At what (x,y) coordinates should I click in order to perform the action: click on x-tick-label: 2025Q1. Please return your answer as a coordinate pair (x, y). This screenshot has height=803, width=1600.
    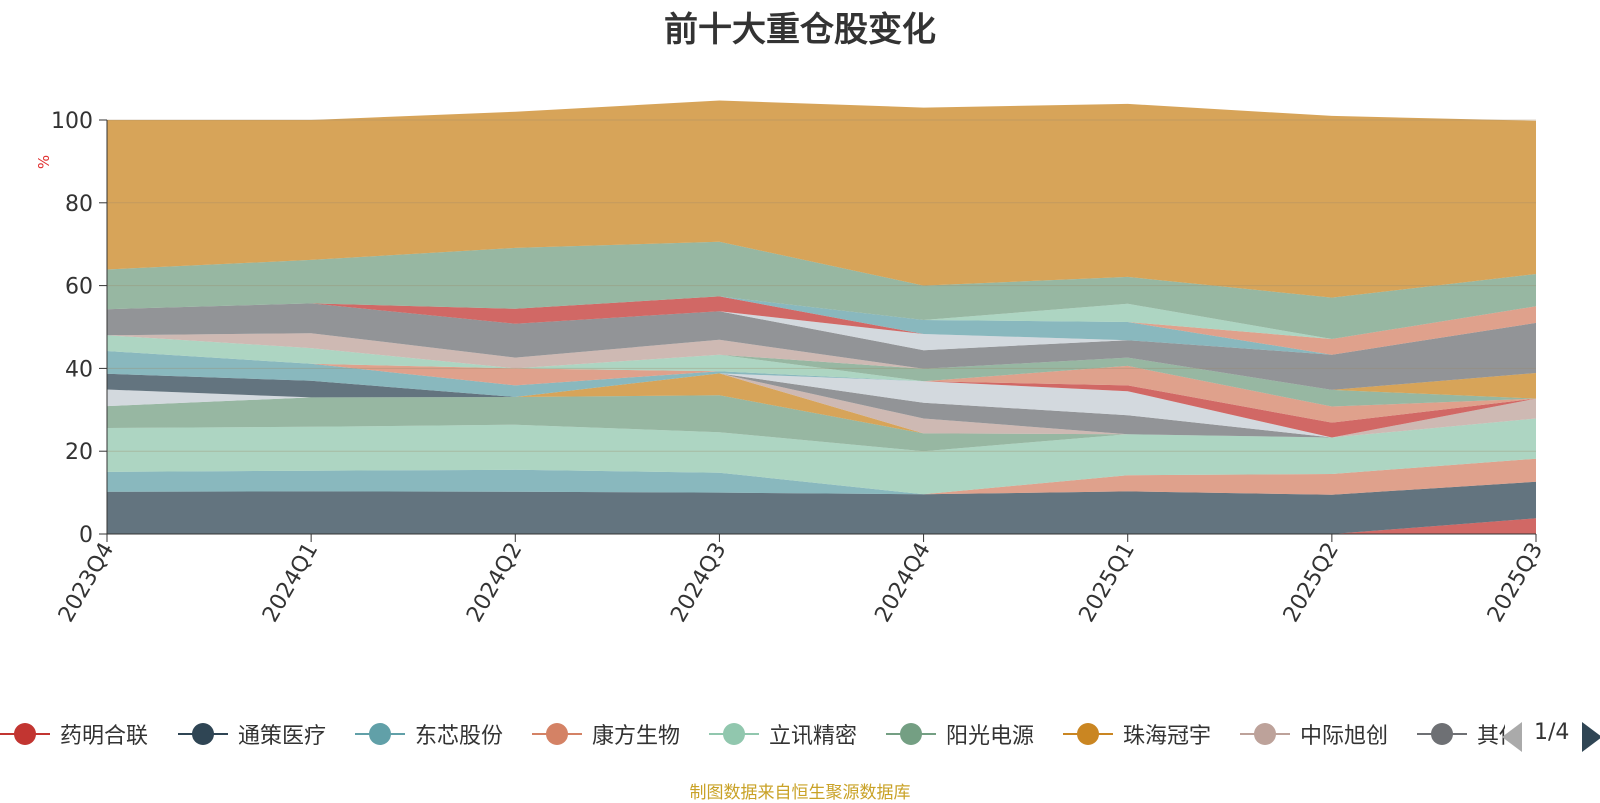
    Looking at the image, I should click on (1107, 583).